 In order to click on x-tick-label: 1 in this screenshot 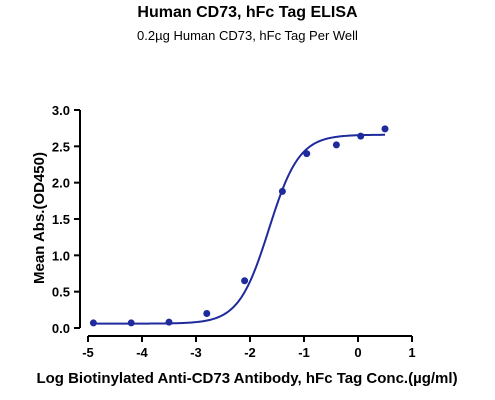, I will do `click(411, 352)`.